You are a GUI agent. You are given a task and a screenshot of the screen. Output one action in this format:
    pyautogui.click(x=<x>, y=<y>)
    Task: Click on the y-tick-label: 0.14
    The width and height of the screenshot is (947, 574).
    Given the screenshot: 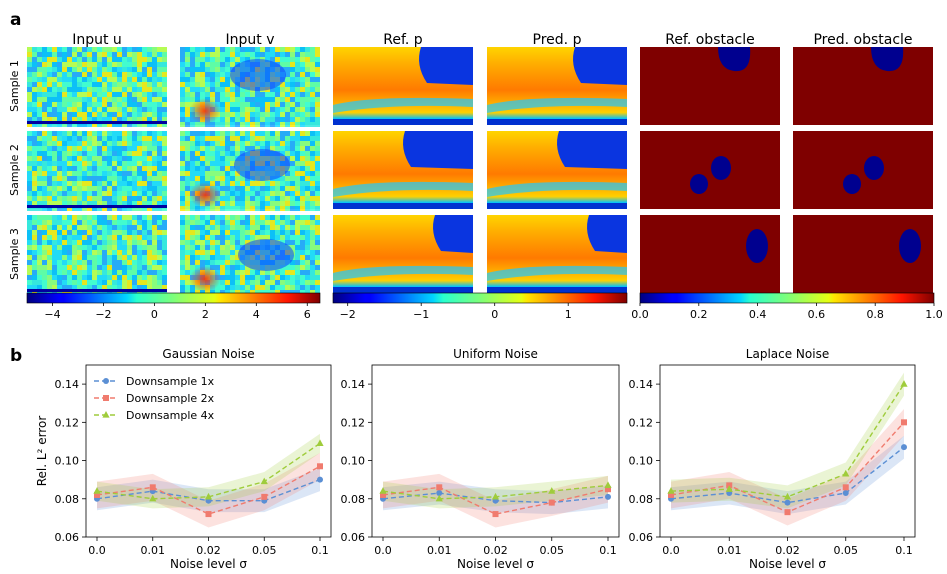 What is the action you would take?
    pyautogui.click(x=641, y=384)
    